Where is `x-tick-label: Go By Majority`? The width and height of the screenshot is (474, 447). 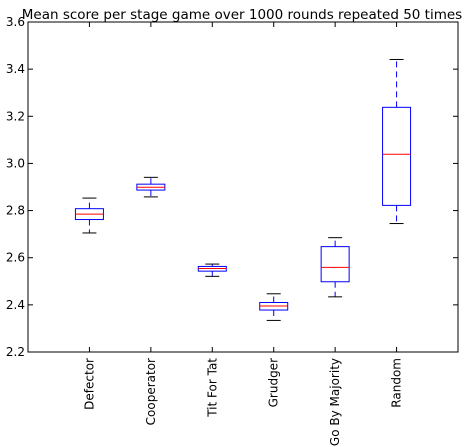 x-tick-label: Go By Majority is located at coordinates (335, 402).